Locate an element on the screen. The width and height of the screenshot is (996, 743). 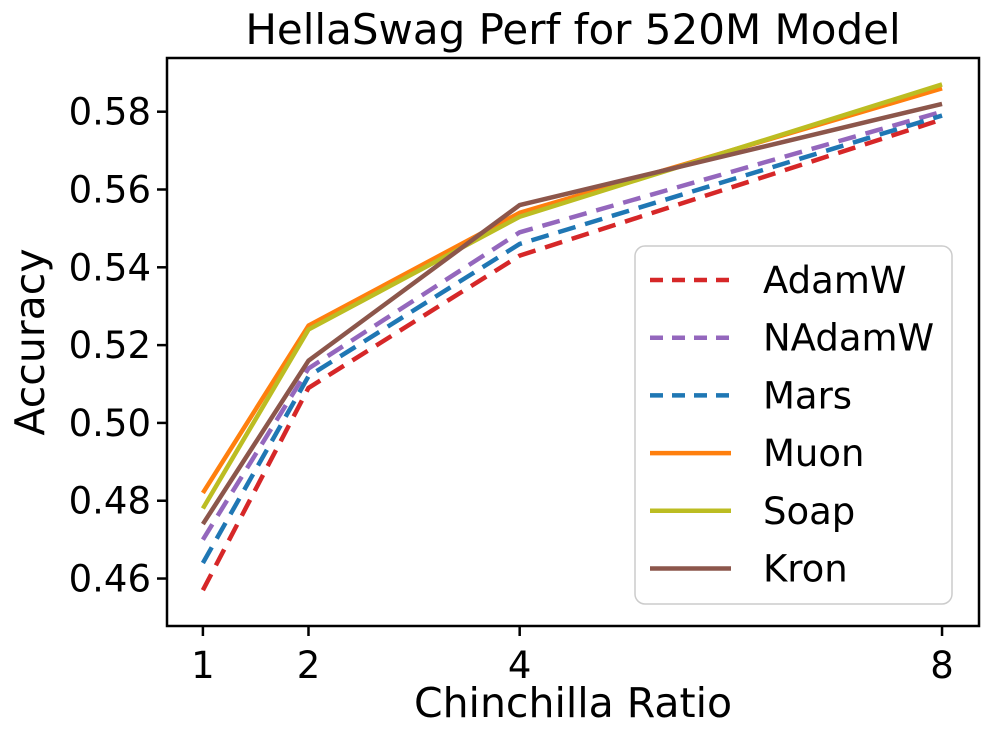
y-tick-label: 0.52 is located at coordinates (110, 345).